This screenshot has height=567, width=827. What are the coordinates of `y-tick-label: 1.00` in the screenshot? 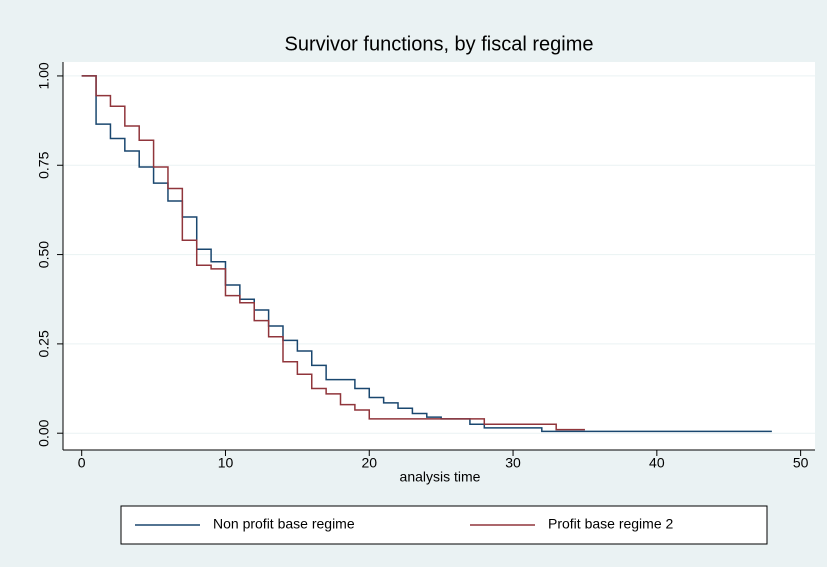 It's located at (44, 75).